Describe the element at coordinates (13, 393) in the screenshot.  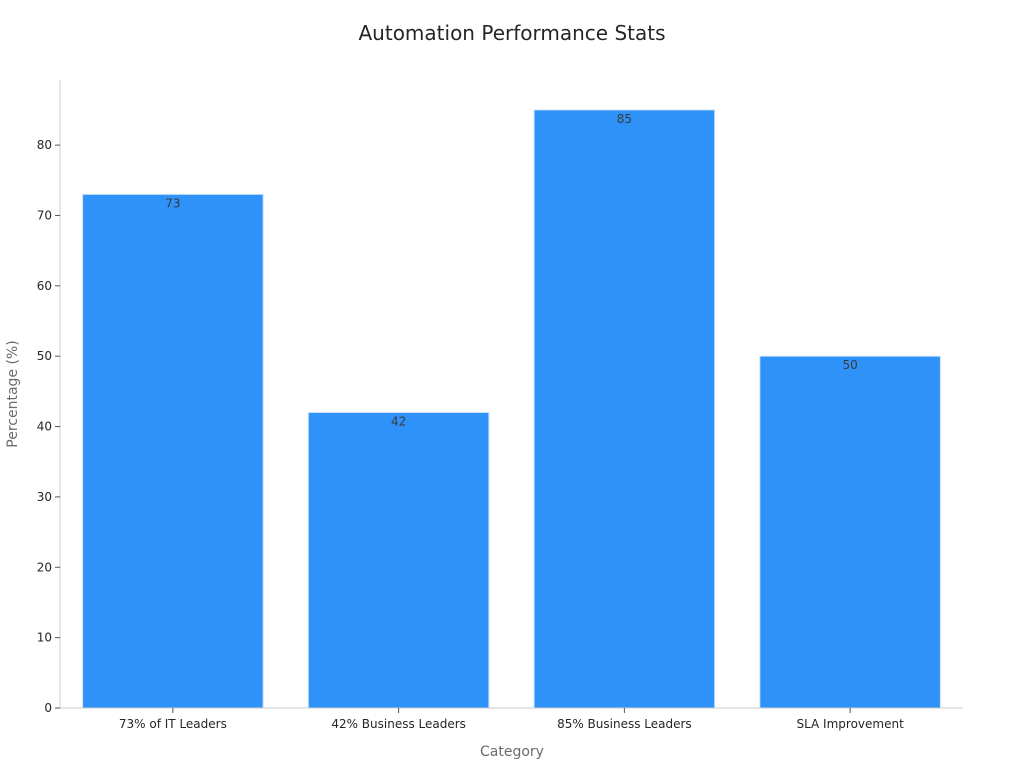
I see `y-axis-label: Percentage (%)` at that location.